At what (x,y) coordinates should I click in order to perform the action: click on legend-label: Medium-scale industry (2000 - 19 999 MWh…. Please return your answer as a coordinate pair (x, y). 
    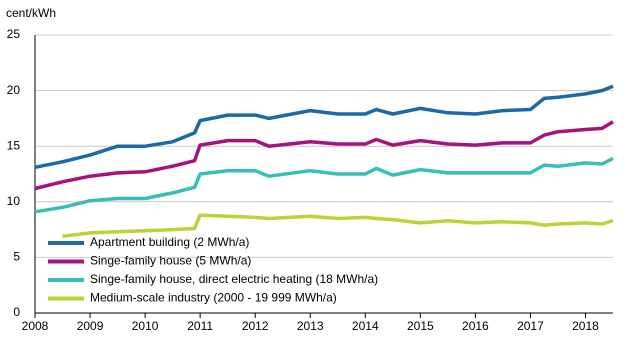
    Looking at the image, I should click on (213, 298).